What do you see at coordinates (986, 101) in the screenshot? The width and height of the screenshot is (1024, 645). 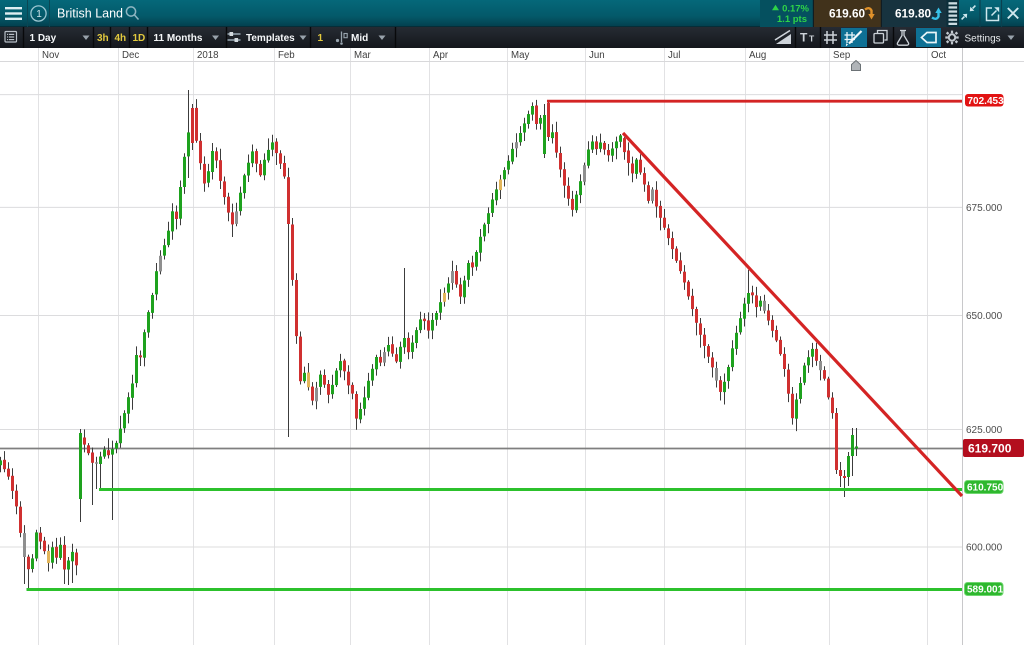 I see `svg-text: 702.453` at bounding box center [986, 101].